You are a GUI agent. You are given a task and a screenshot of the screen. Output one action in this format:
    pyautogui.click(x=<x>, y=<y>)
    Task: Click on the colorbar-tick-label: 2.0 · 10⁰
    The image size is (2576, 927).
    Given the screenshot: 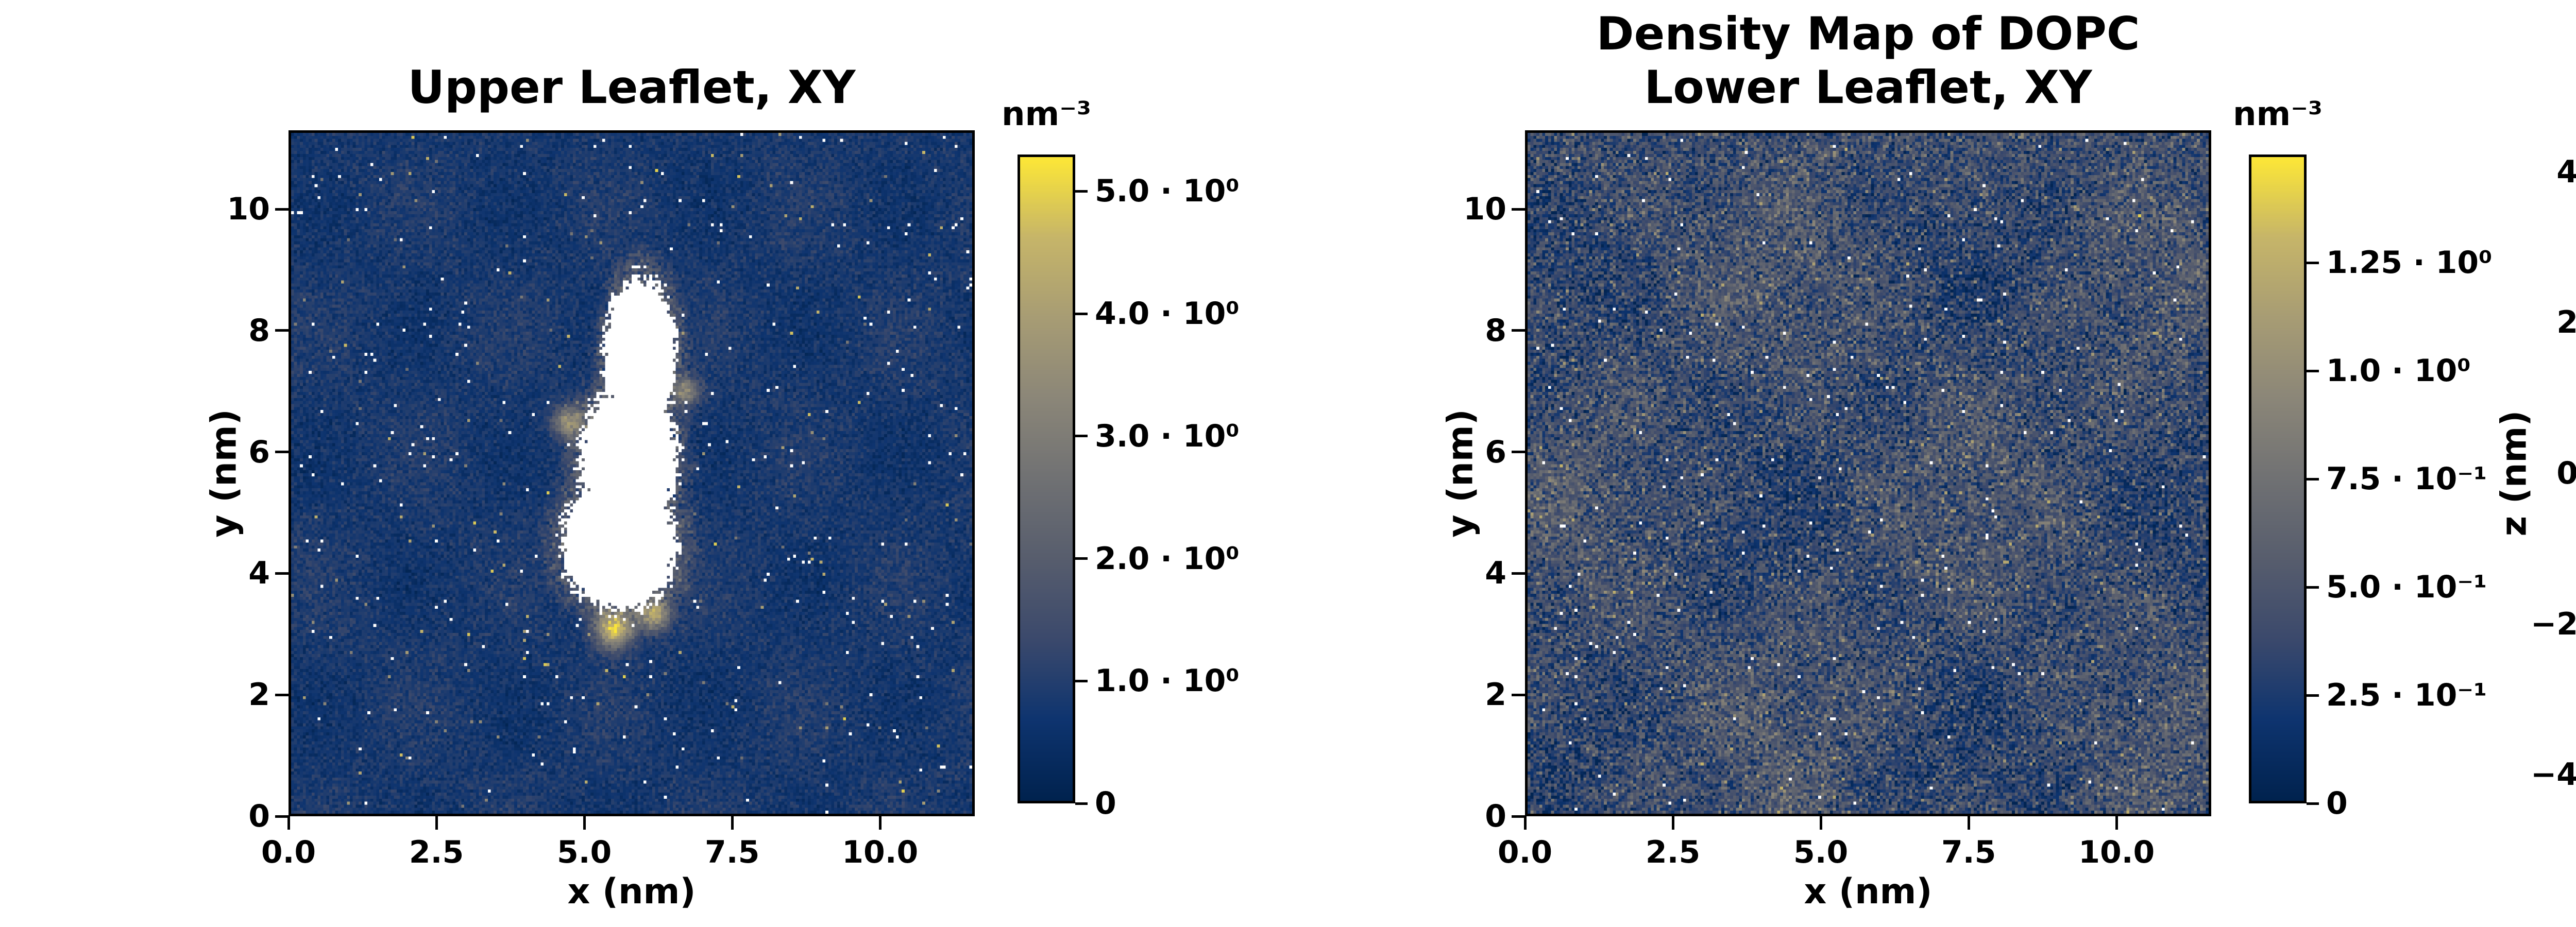 What is the action you would take?
    pyautogui.click(x=1167, y=558)
    